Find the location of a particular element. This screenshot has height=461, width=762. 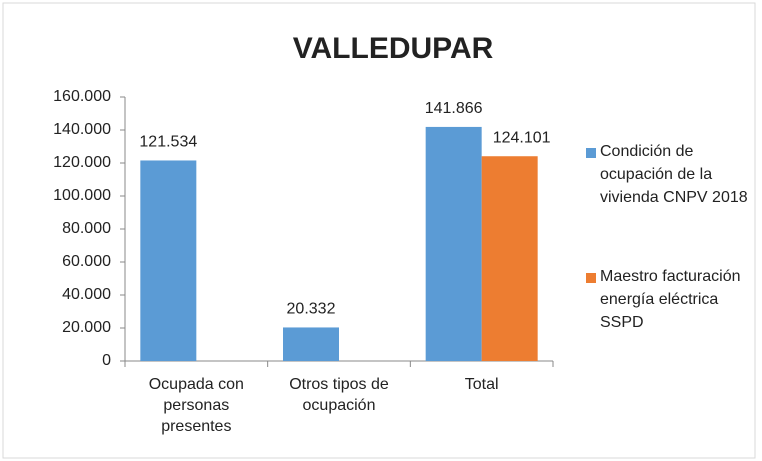

y-tick-label: 40.000 is located at coordinates (86, 294).